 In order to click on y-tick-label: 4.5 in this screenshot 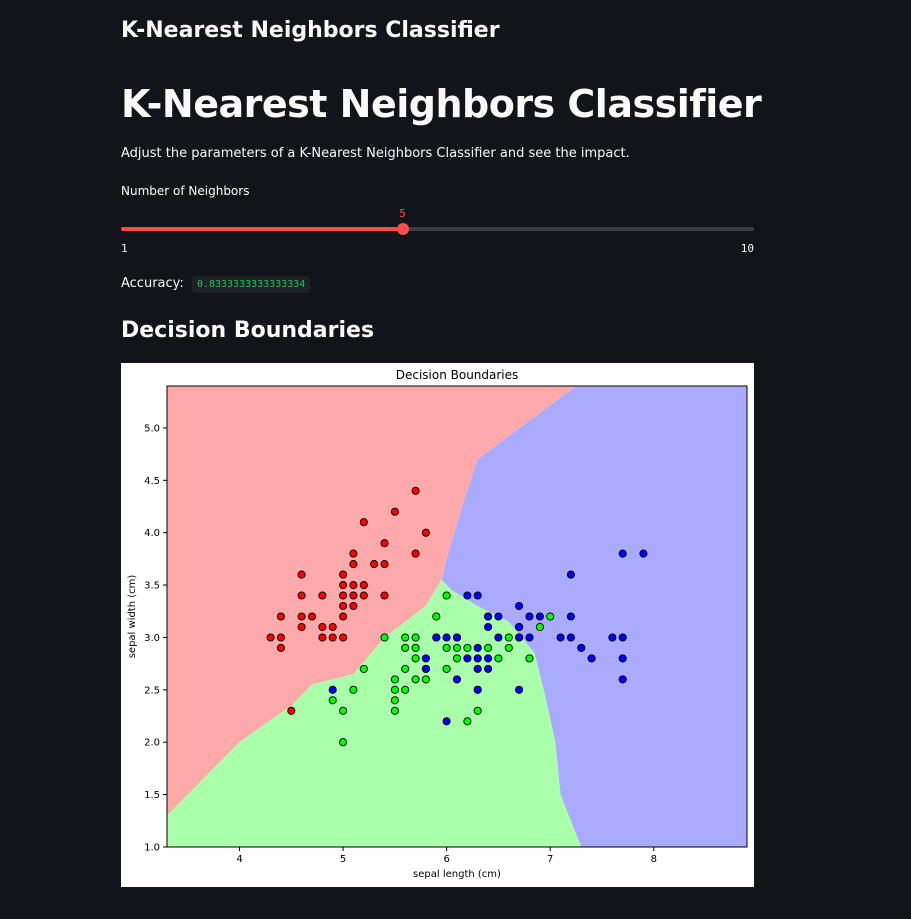, I will do `click(152, 481)`.